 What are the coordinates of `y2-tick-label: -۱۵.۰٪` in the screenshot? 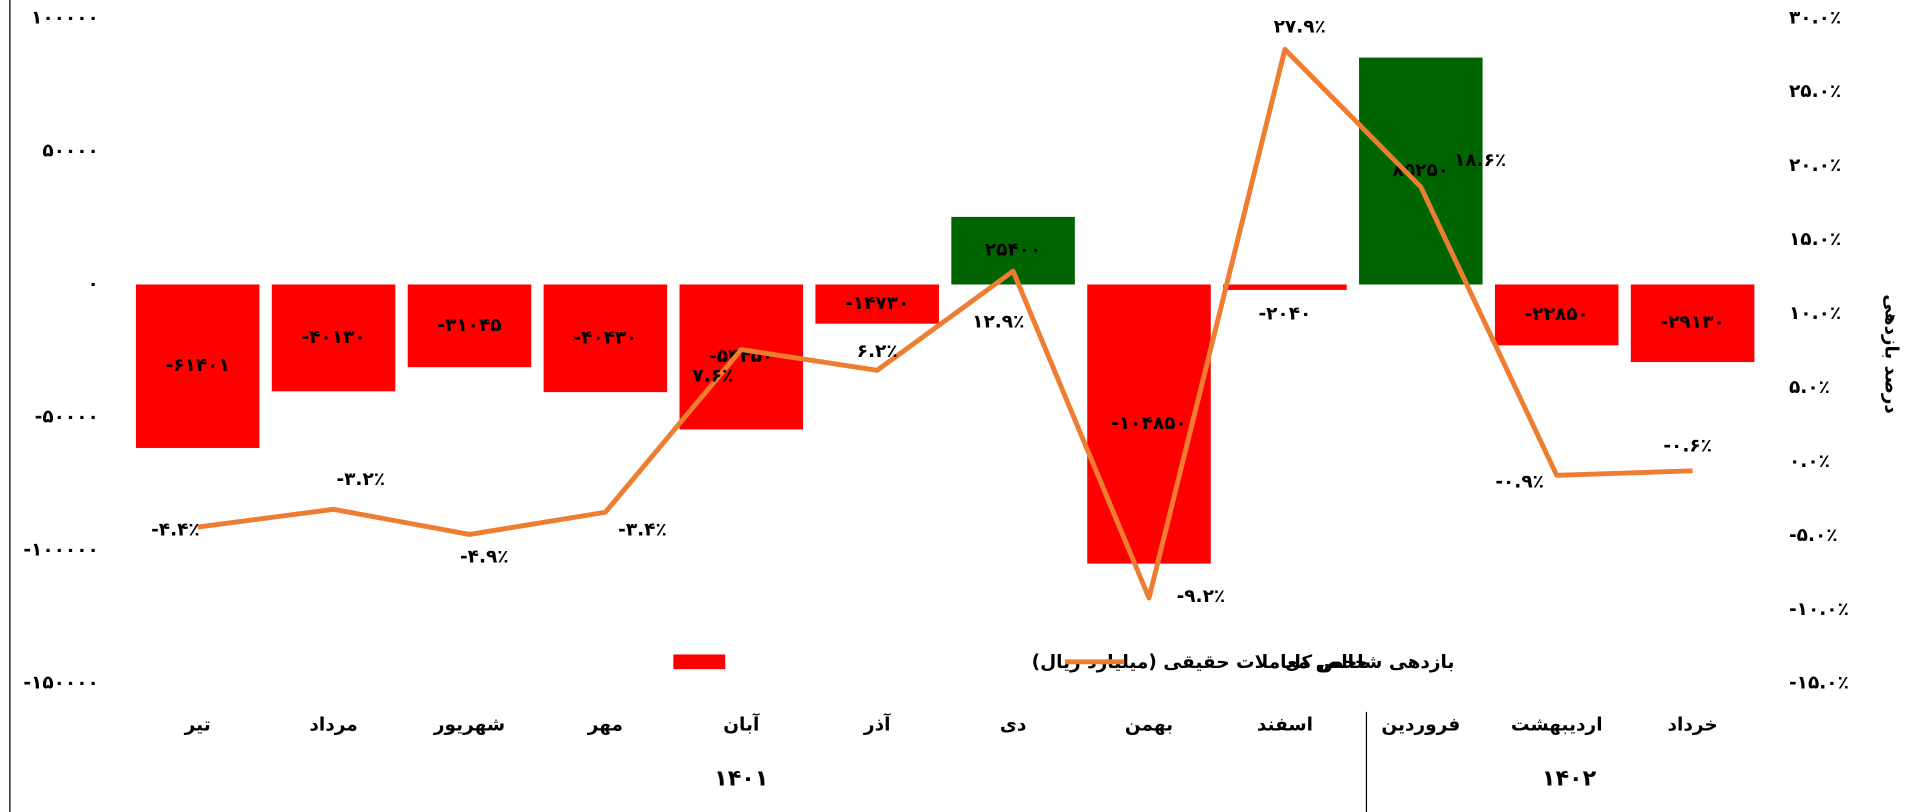 It's located at (1819, 683).